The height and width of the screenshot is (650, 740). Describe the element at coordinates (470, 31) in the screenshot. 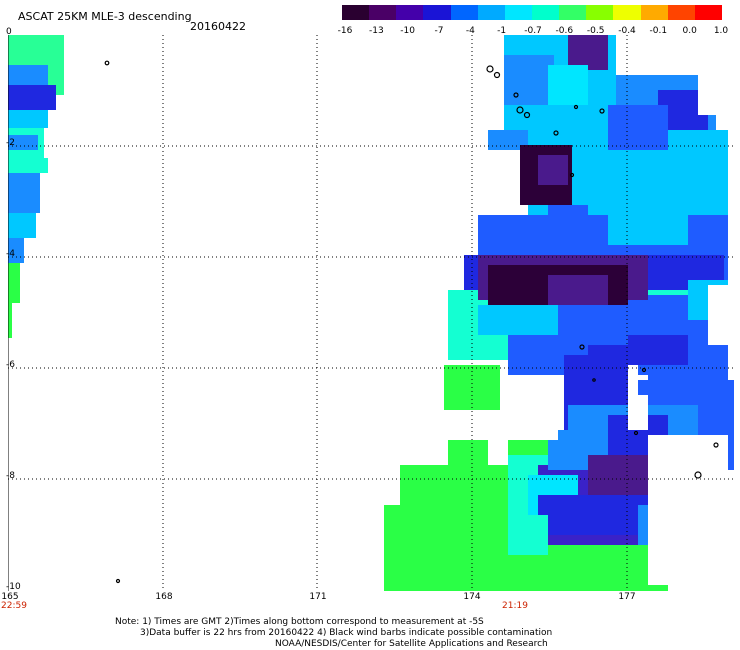

I see `colorbar-tick-label: -4` at that location.